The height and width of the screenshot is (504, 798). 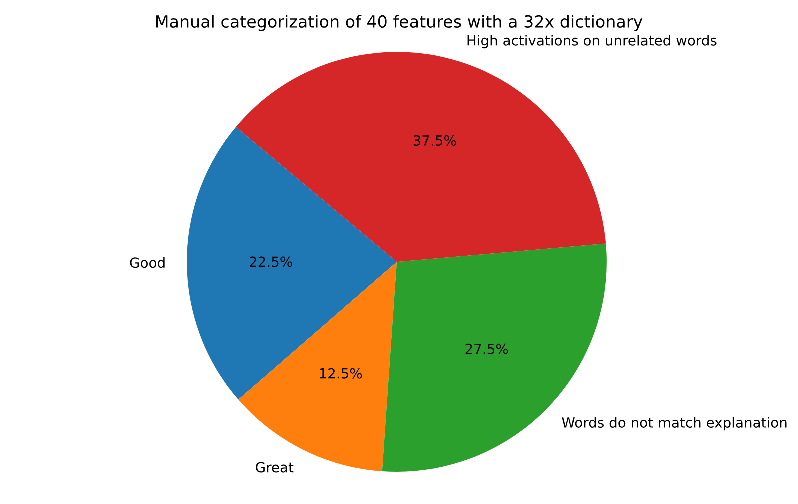 I want to click on data-label: 22.5%, so click(x=271, y=262).